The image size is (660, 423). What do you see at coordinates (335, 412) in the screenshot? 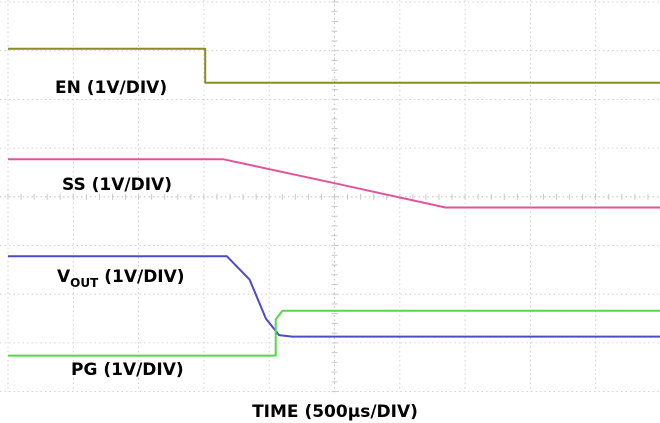
I see `x-axis-label: TIME (500µs/DIV)` at bounding box center [335, 412].